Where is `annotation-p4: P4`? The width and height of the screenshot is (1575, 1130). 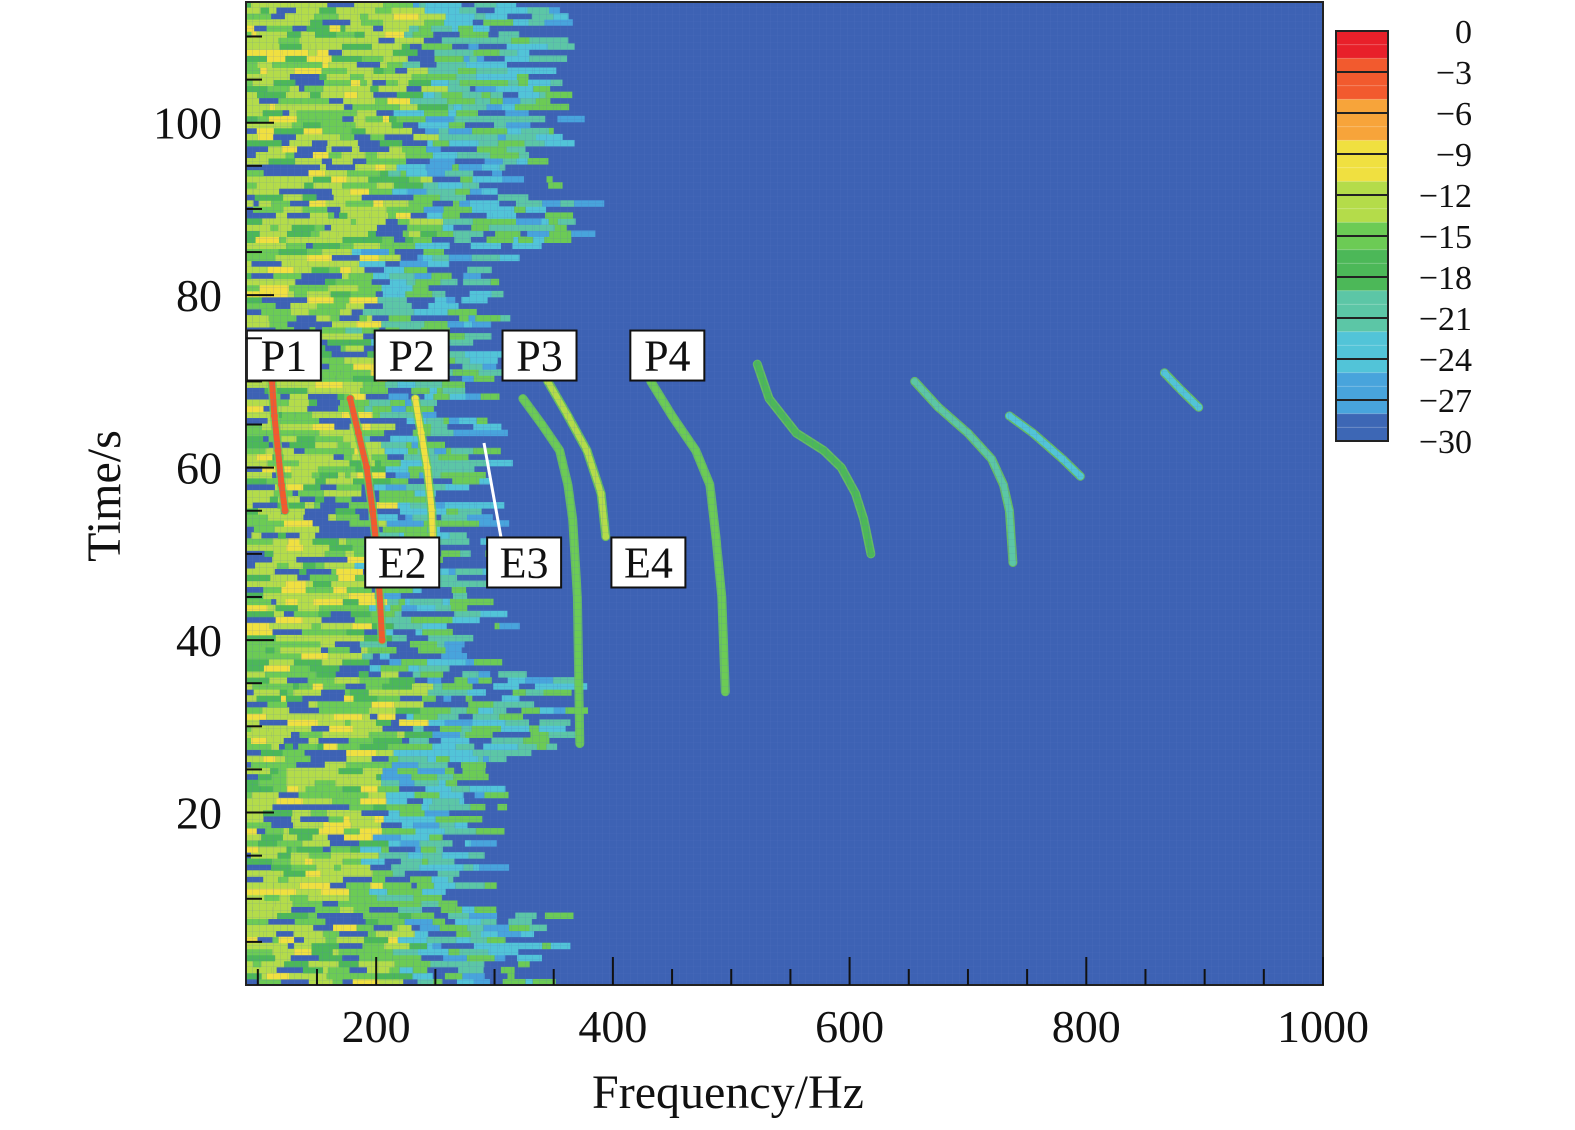
annotation-p4: P4 is located at coordinates (667, 355).